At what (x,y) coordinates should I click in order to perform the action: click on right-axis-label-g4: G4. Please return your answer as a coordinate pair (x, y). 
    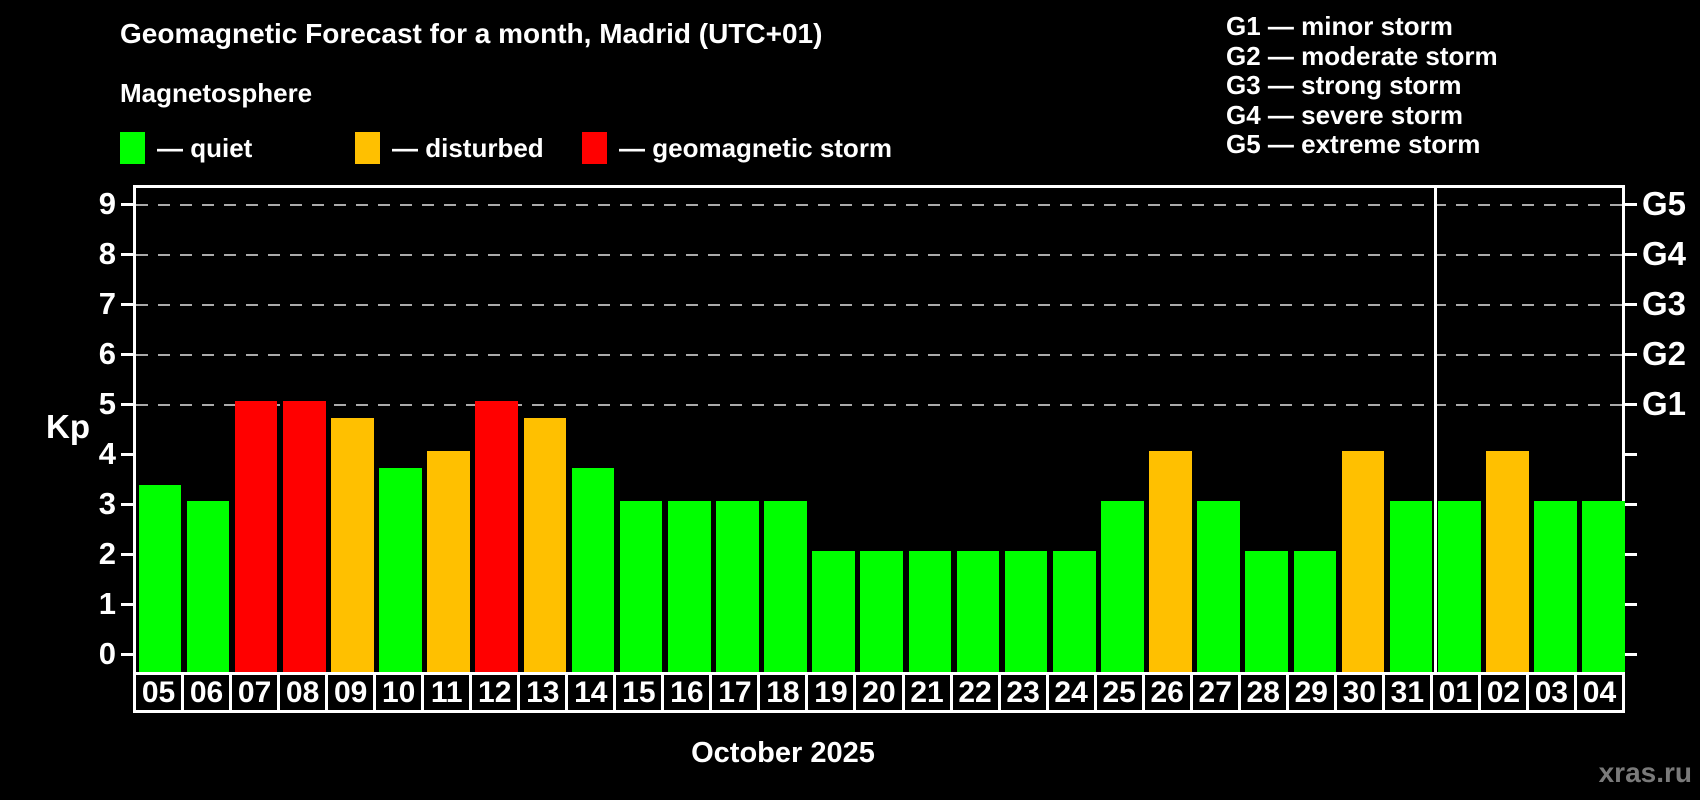
    Looking at the image, I should click on (1664, 253).